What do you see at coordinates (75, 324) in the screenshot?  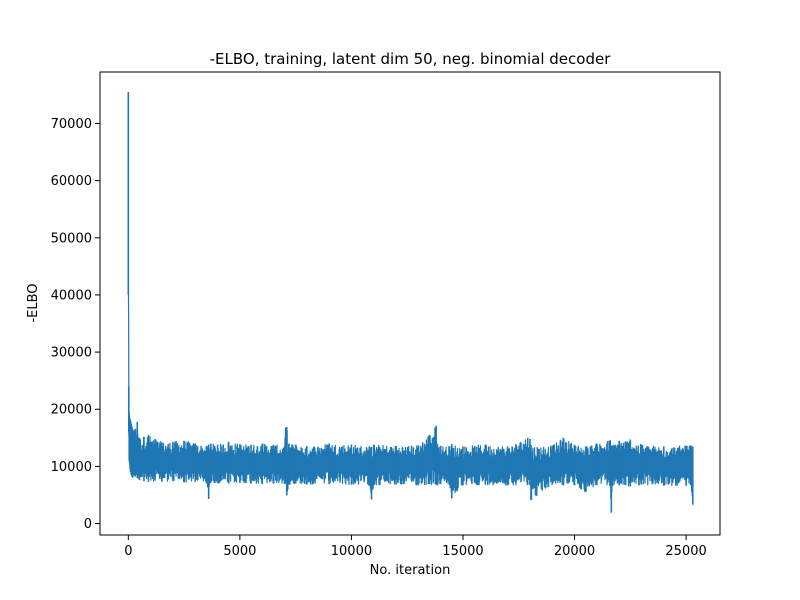 I see `y-axis-ticks: 0 10000 20000 30000 40000 50000 60000 70000` at bounding box center [75, 324].